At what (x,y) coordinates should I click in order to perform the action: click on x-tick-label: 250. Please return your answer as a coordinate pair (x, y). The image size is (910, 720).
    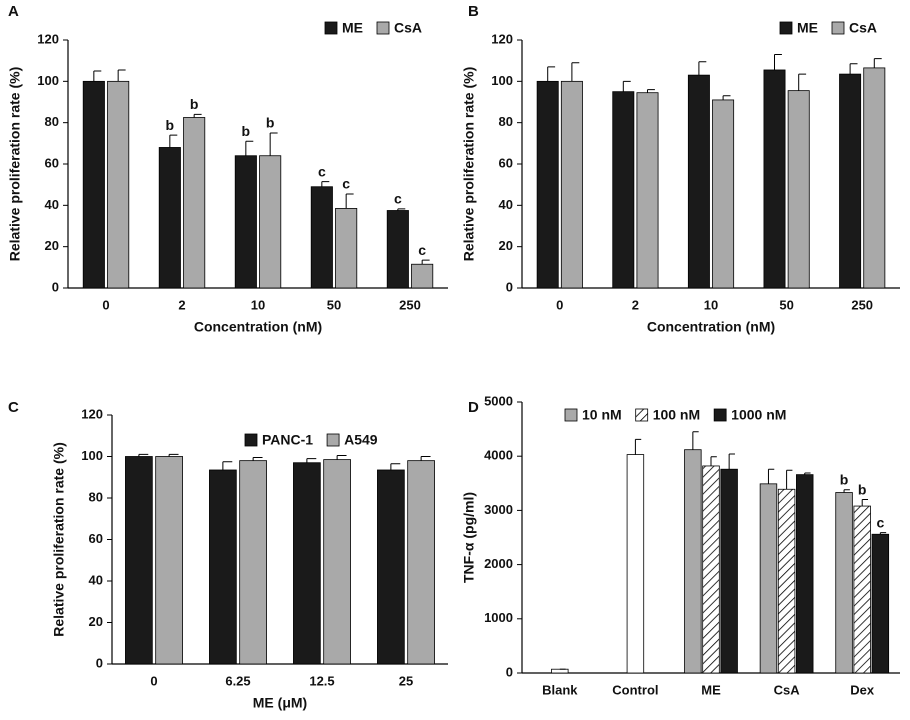
    Looking at the image, I should click on (410, 304).